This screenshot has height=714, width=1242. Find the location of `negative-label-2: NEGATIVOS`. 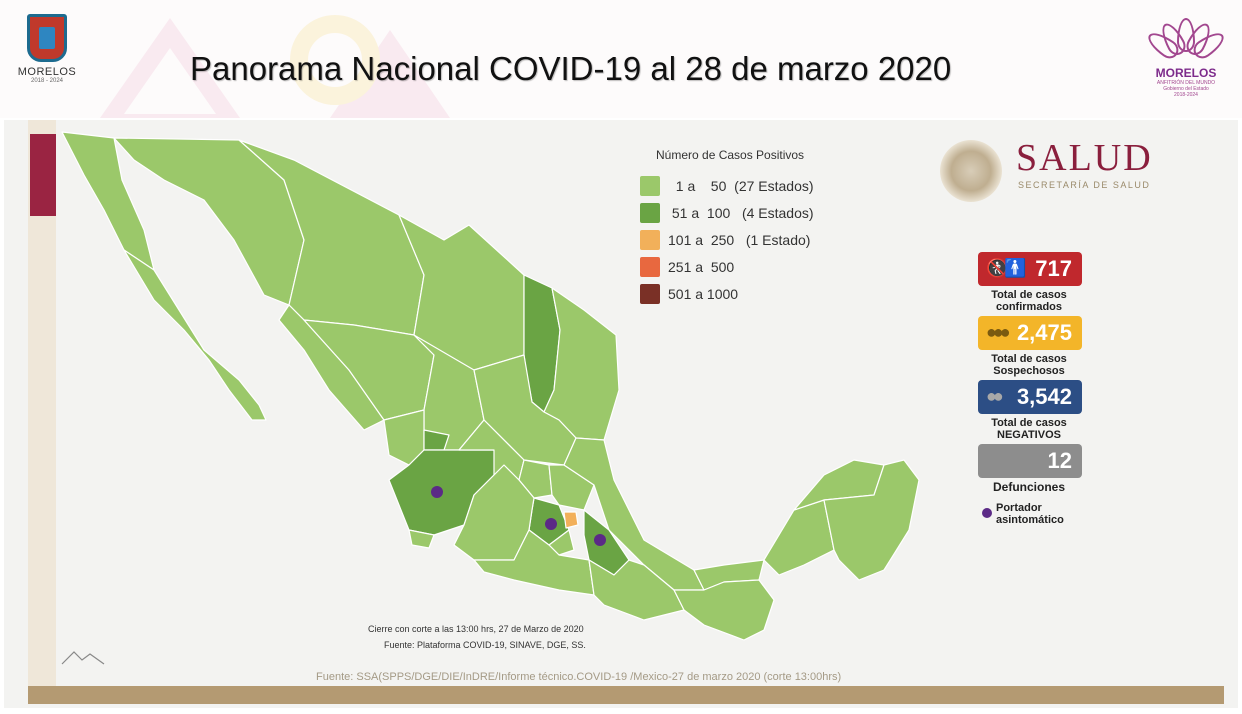

negative-label-2: NEGATIVOS is located at coordinates (1029, 435).